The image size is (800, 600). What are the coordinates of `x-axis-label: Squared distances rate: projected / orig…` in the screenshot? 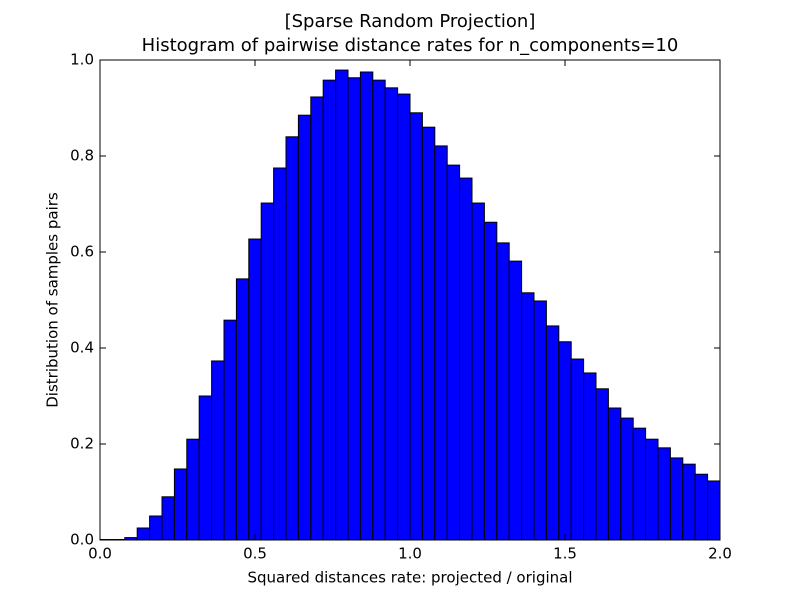 It's located at (410, 578).